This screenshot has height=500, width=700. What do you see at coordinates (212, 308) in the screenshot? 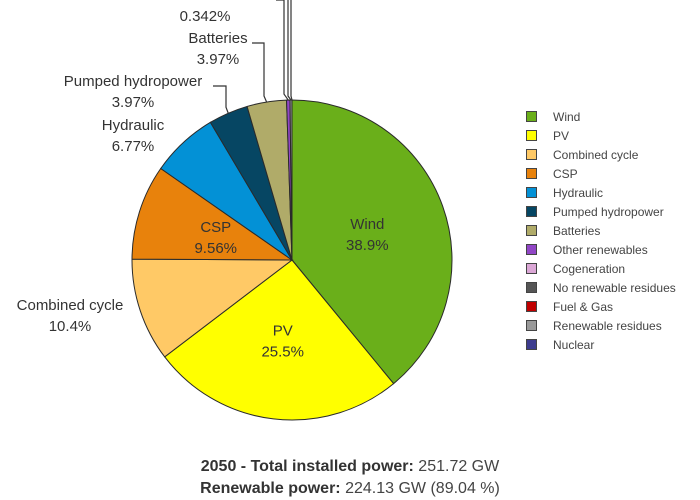
I see `slice-combined-cycle` at bounding box center [212, 308].